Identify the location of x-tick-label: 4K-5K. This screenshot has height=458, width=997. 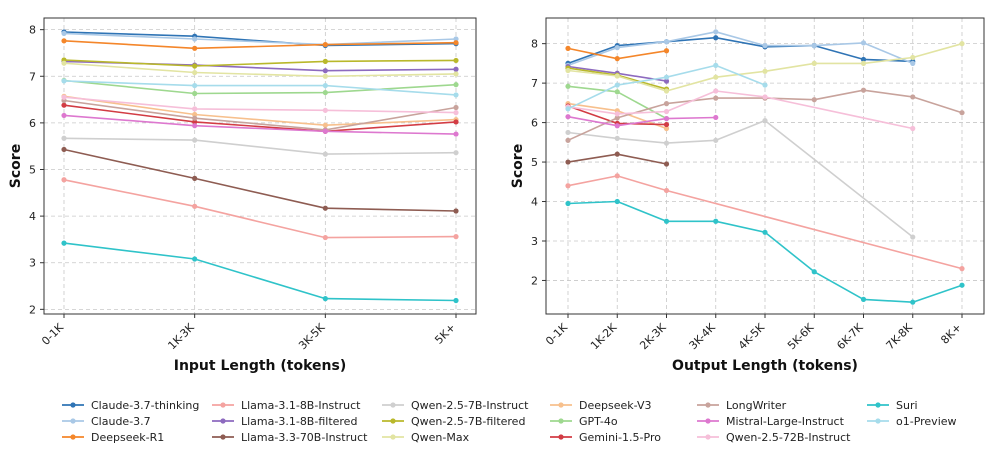
(752, 336).